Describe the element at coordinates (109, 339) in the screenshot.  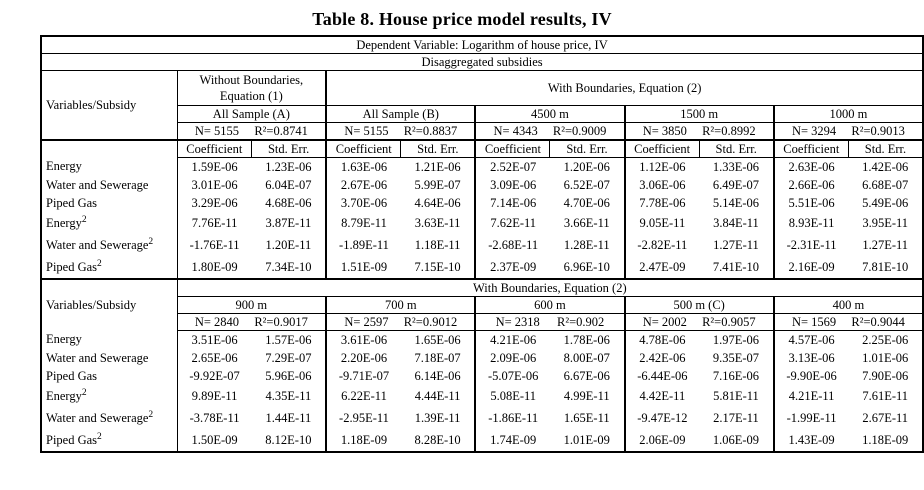
I see `row-label: Energy` at that location.